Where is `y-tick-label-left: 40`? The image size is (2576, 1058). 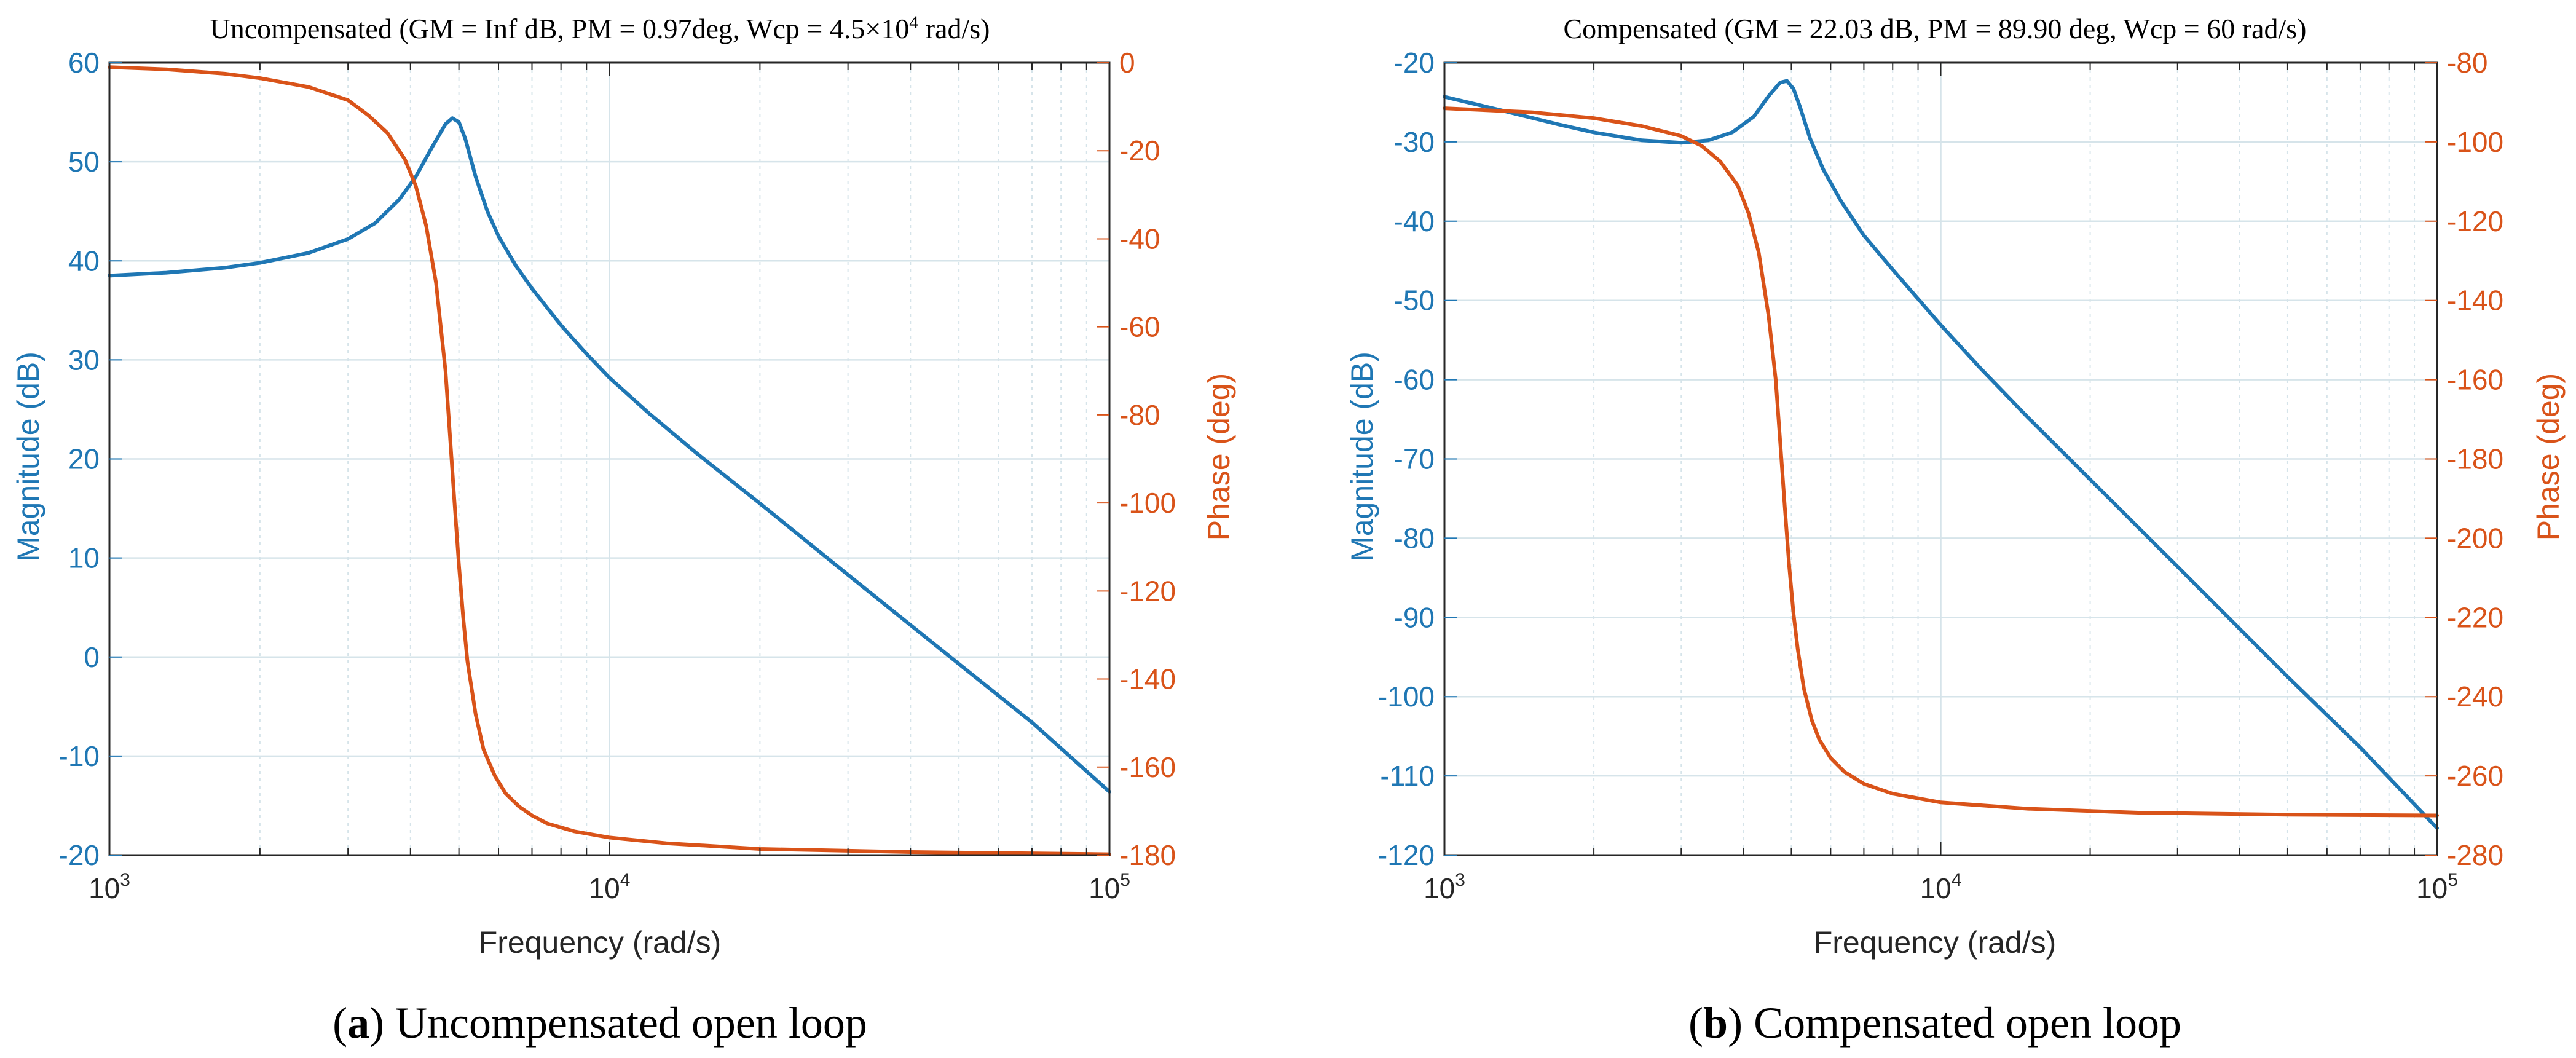 y-tick-label-left: 40 is located at coordinates (84, 261).